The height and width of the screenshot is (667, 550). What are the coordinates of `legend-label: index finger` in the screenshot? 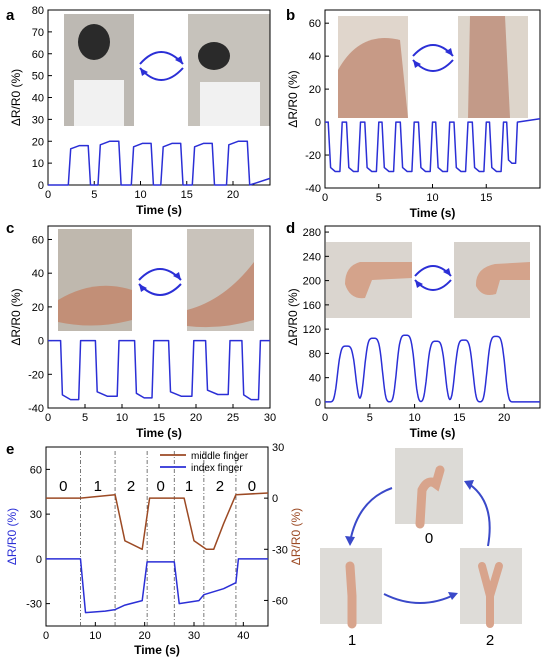 It's located at (217, 468).